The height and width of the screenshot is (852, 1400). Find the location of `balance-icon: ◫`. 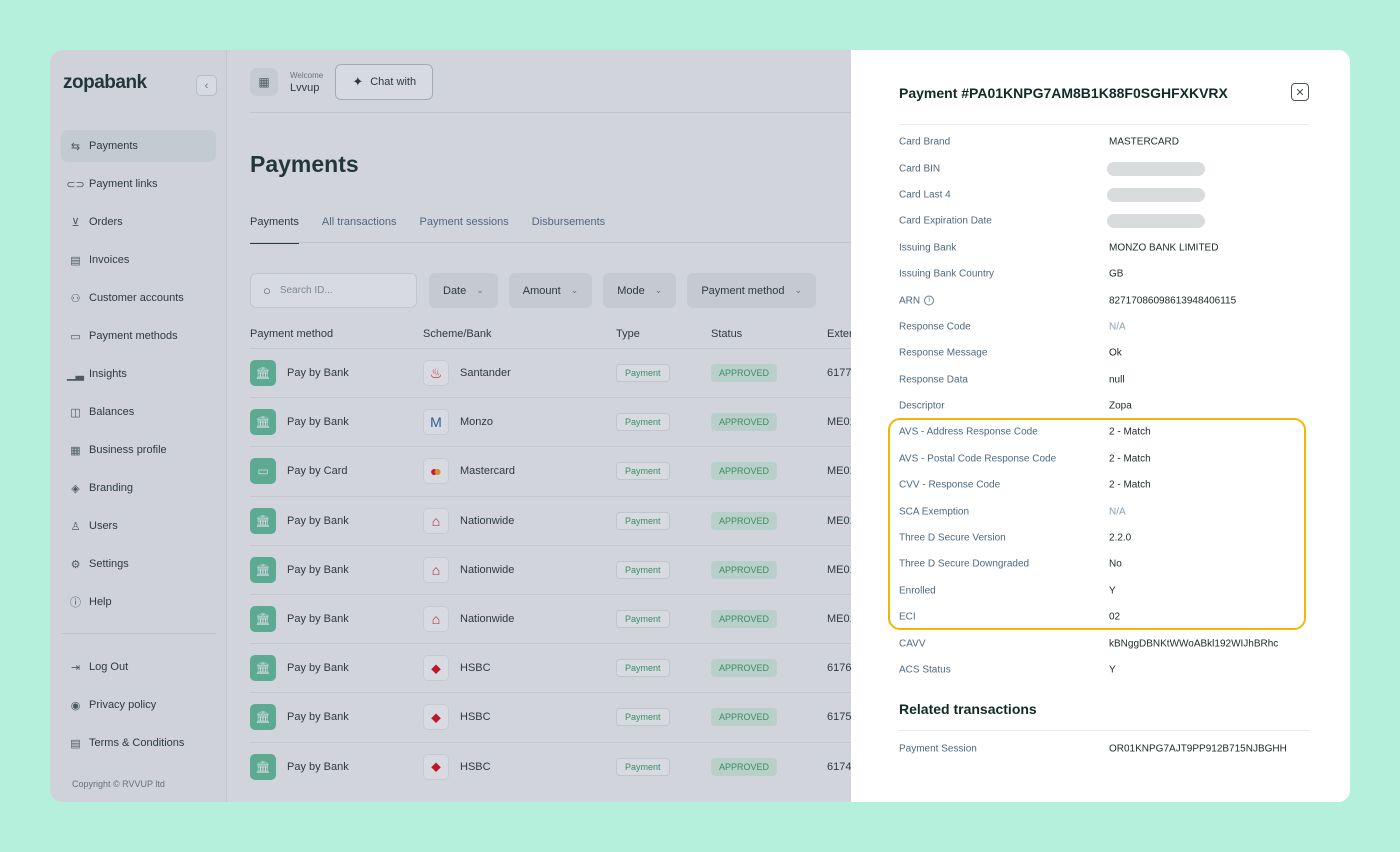

balance-icon: ◫ is located at coordinates (75, 412).